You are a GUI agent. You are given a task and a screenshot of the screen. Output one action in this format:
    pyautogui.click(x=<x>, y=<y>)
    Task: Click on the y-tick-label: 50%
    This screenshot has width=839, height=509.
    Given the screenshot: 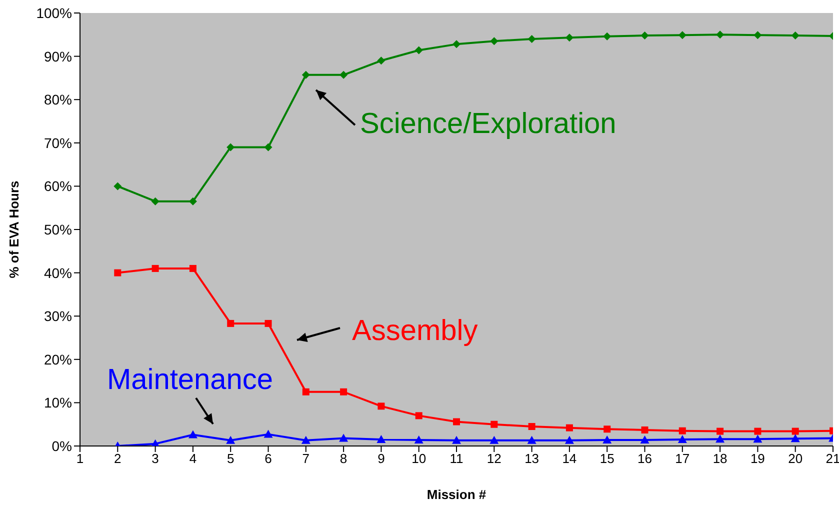 What is the action you would take?
    pyautogui.click(x=58, y=229)
    